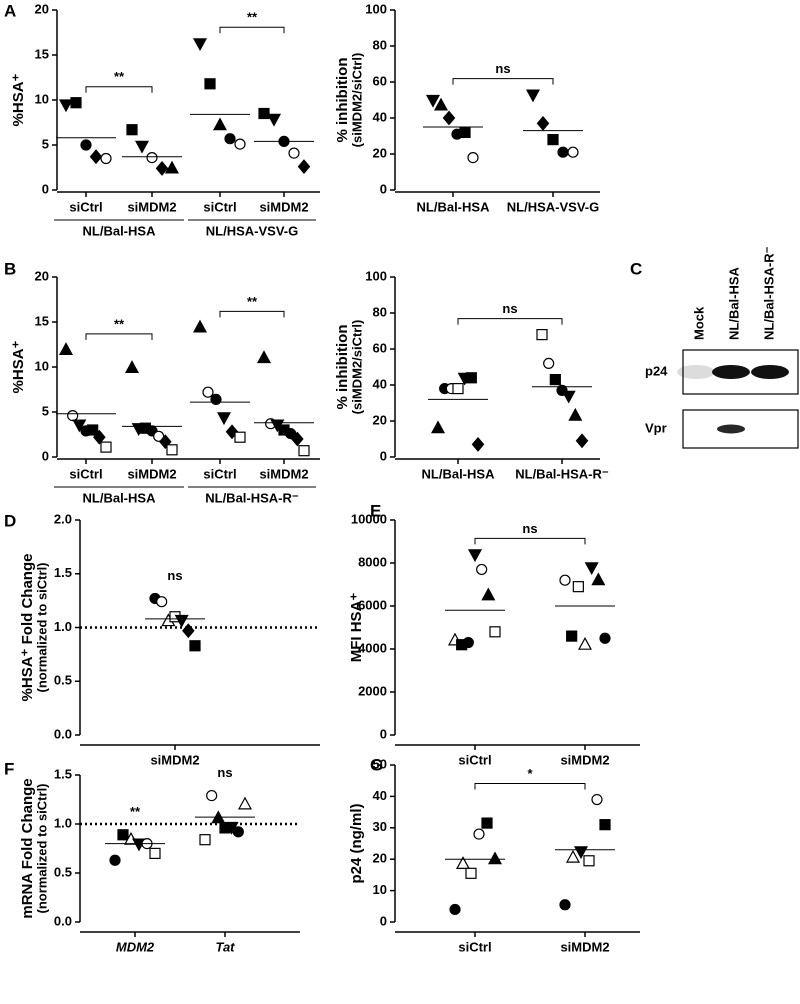  Describe the element at coordinates (356, 628) in the screenshot. I see `y-axis-label: MFI HSA⁺` at that location.